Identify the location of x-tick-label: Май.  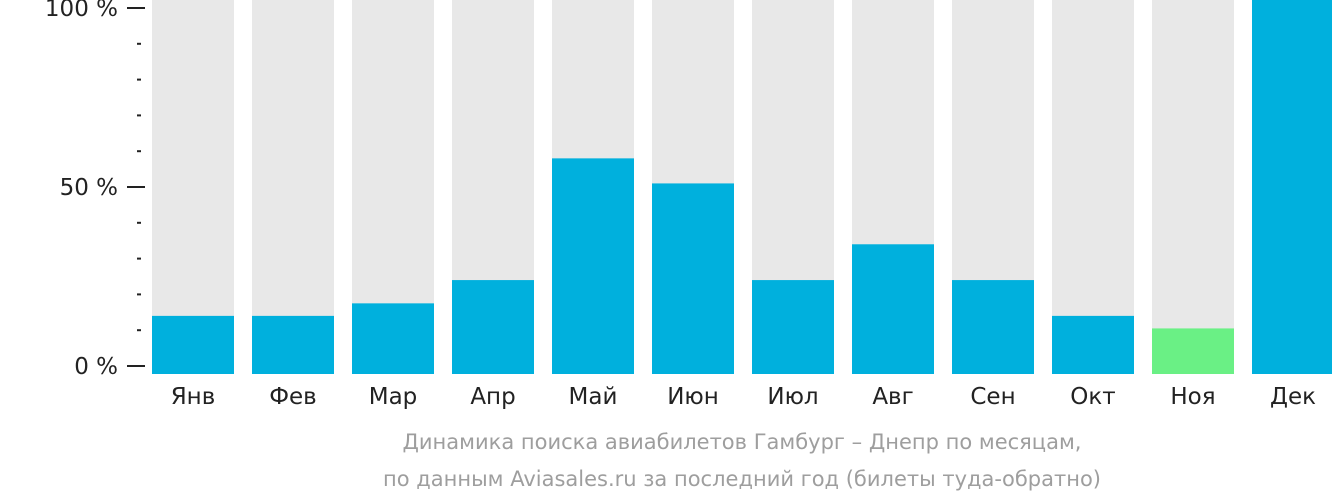
(593, 397).